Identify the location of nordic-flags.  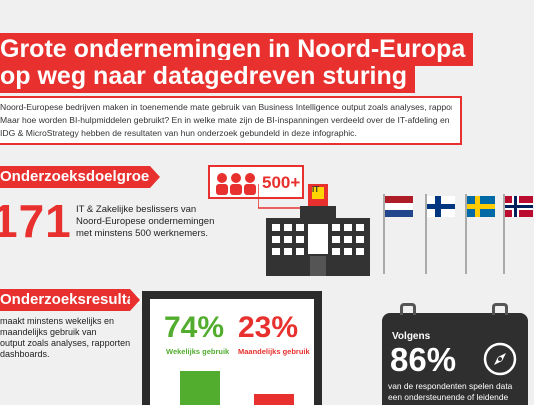
(458, 234).